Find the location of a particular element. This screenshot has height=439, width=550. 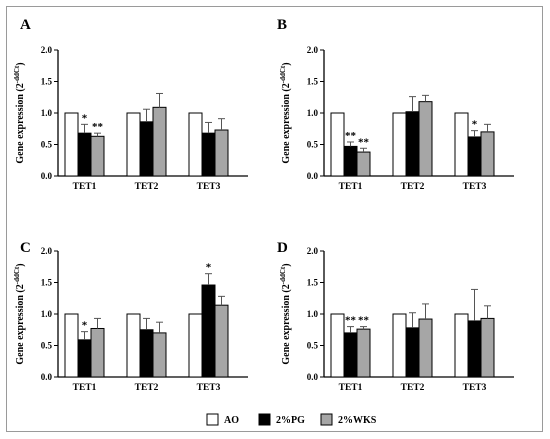

panel-label: D is located at coordinates (282, 248).